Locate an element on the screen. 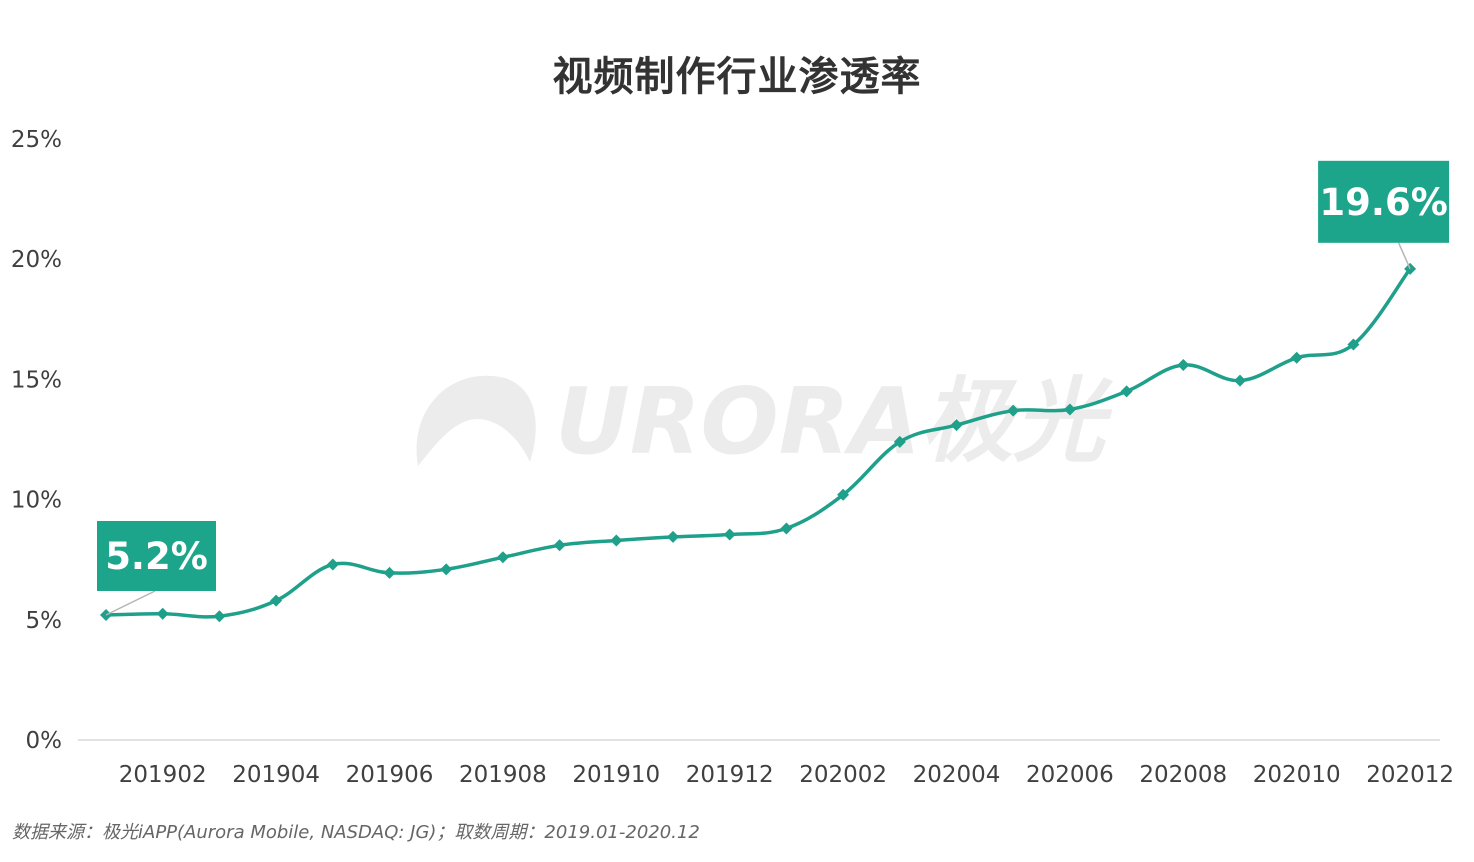 Image resolution: width=1474 pixels, height=862 pixels. callout-label: 5.2% is located at coordinates (156, 556).